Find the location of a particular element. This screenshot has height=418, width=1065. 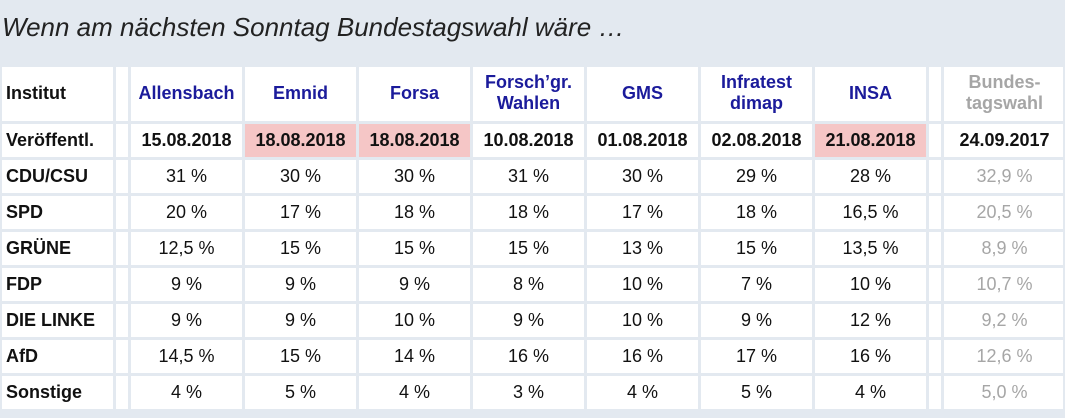

column-header-emnid: Emnid is located at coordinates (302, 94).